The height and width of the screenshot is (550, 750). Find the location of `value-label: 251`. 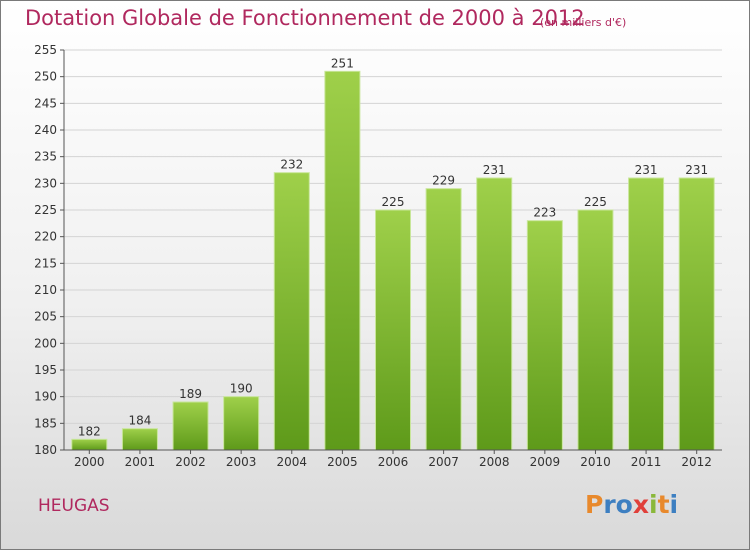

value-label: 251 is located at coordinates (342, 63).